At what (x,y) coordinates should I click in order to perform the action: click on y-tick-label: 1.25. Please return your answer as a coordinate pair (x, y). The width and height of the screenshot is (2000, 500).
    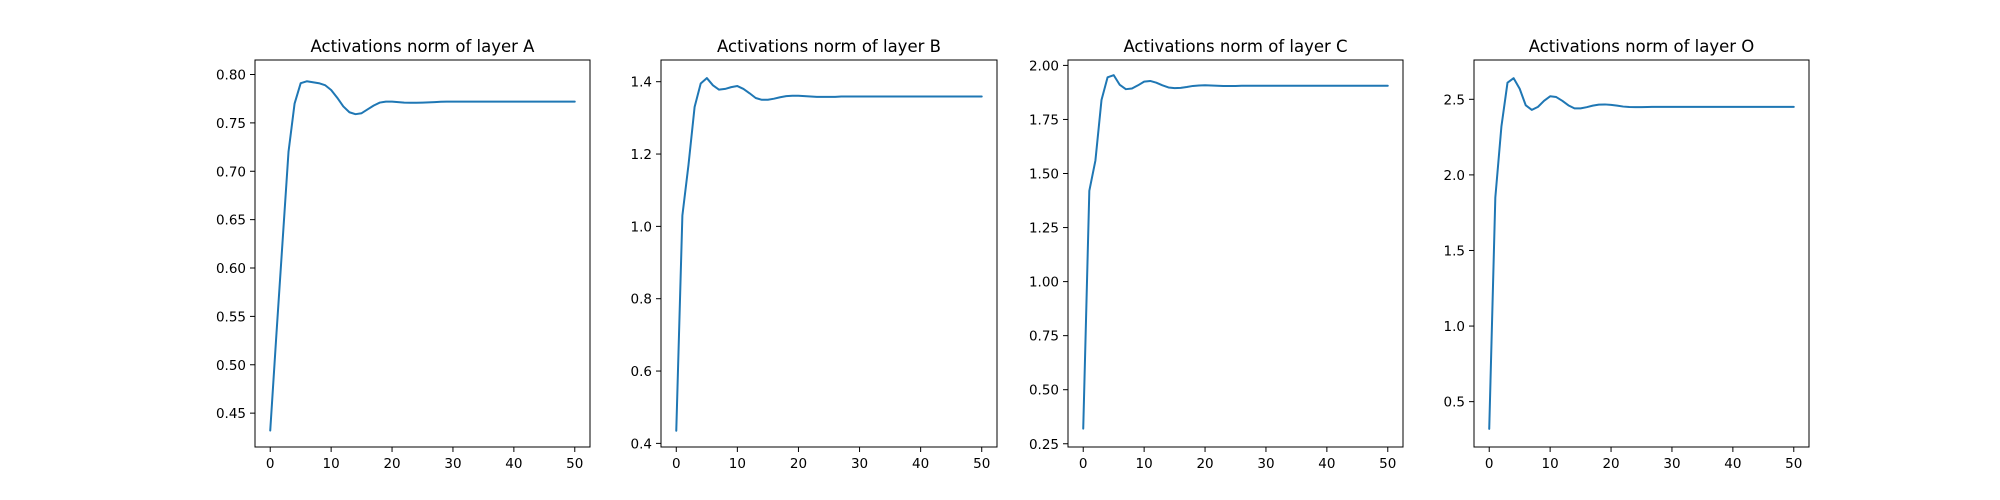
    Looking at the image, I should click on (1044, 229).